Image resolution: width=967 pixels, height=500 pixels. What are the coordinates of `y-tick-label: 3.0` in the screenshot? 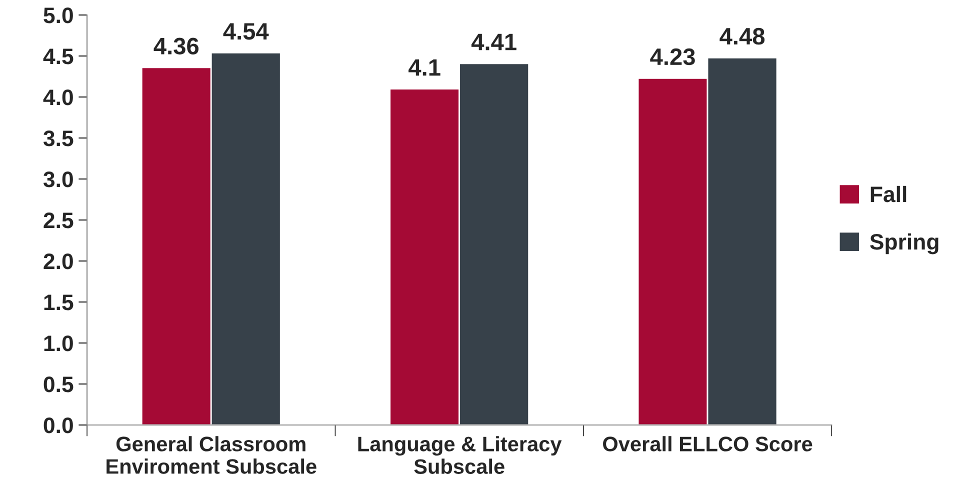 It's located at (58, 180).